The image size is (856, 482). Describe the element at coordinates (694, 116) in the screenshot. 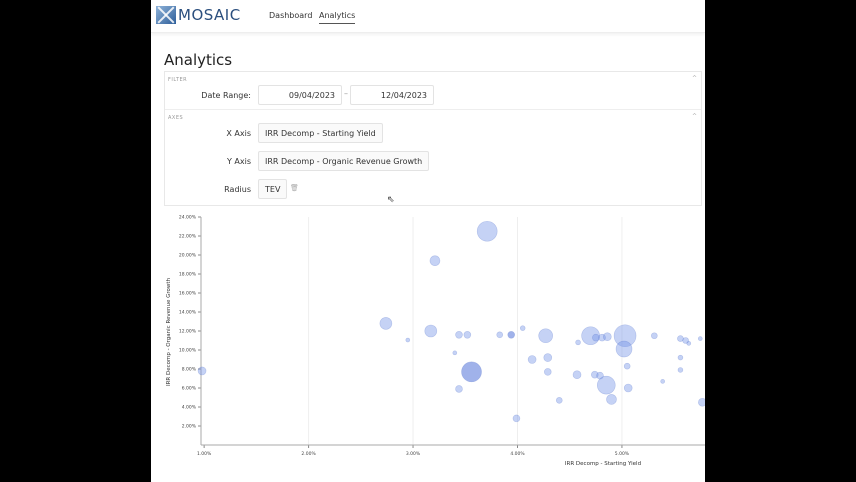

I see `collapse-axes-icon: ^` at that location.